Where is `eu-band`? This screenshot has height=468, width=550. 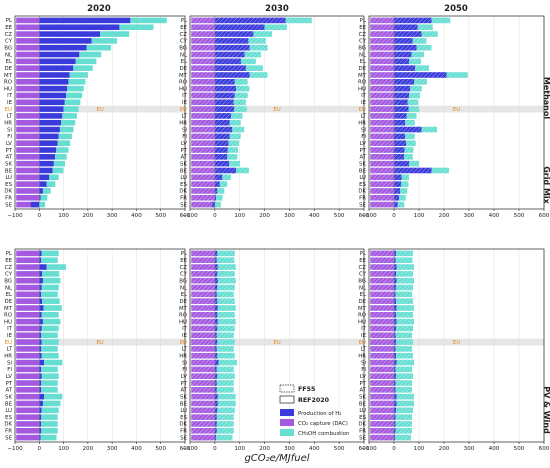 eu-band is located at coordinates (100, 342).